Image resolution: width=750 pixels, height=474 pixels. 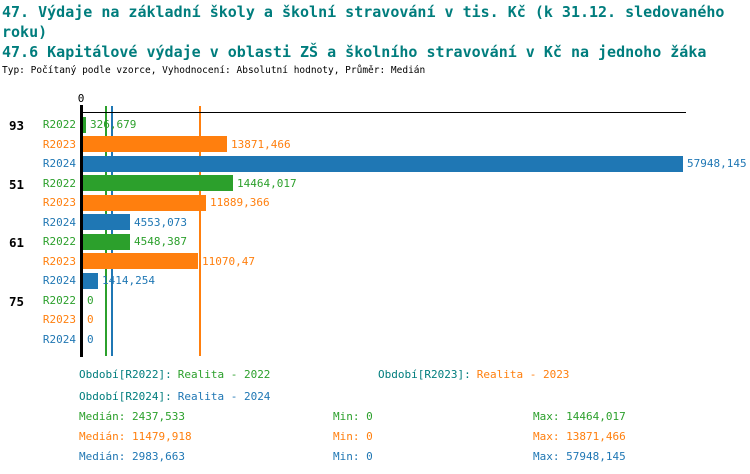 What do you see at coordinates (161, 436) in the screenshot?
I see `median-value: 11479,918` at bounding box center [161, 436].